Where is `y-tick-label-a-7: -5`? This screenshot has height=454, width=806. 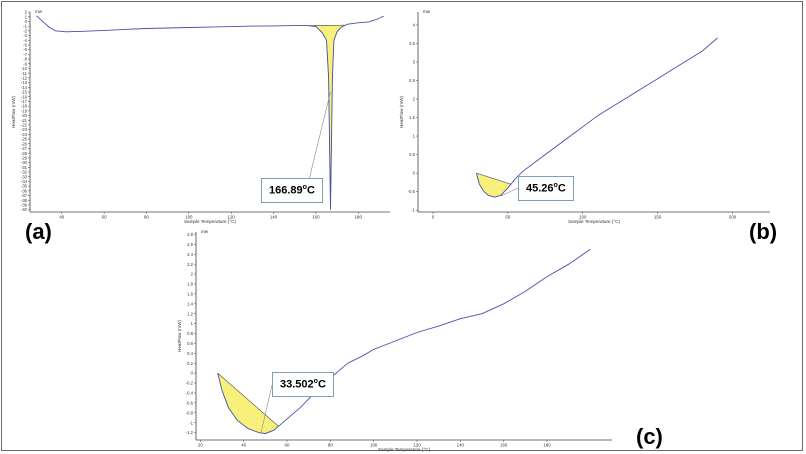 y-tick-label-a-7: -5 is located at coordinates (25, 45).